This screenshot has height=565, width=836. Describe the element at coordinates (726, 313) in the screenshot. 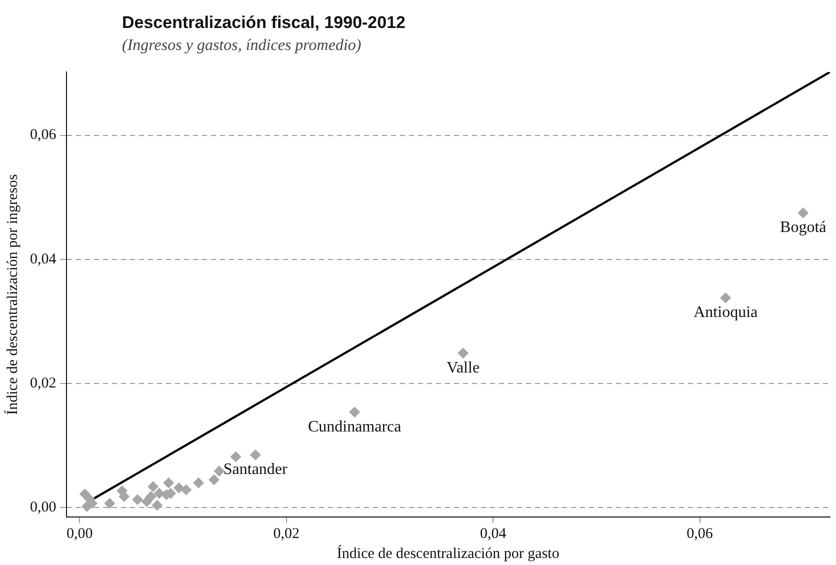

I see `annotation: Antioquia` at that location.